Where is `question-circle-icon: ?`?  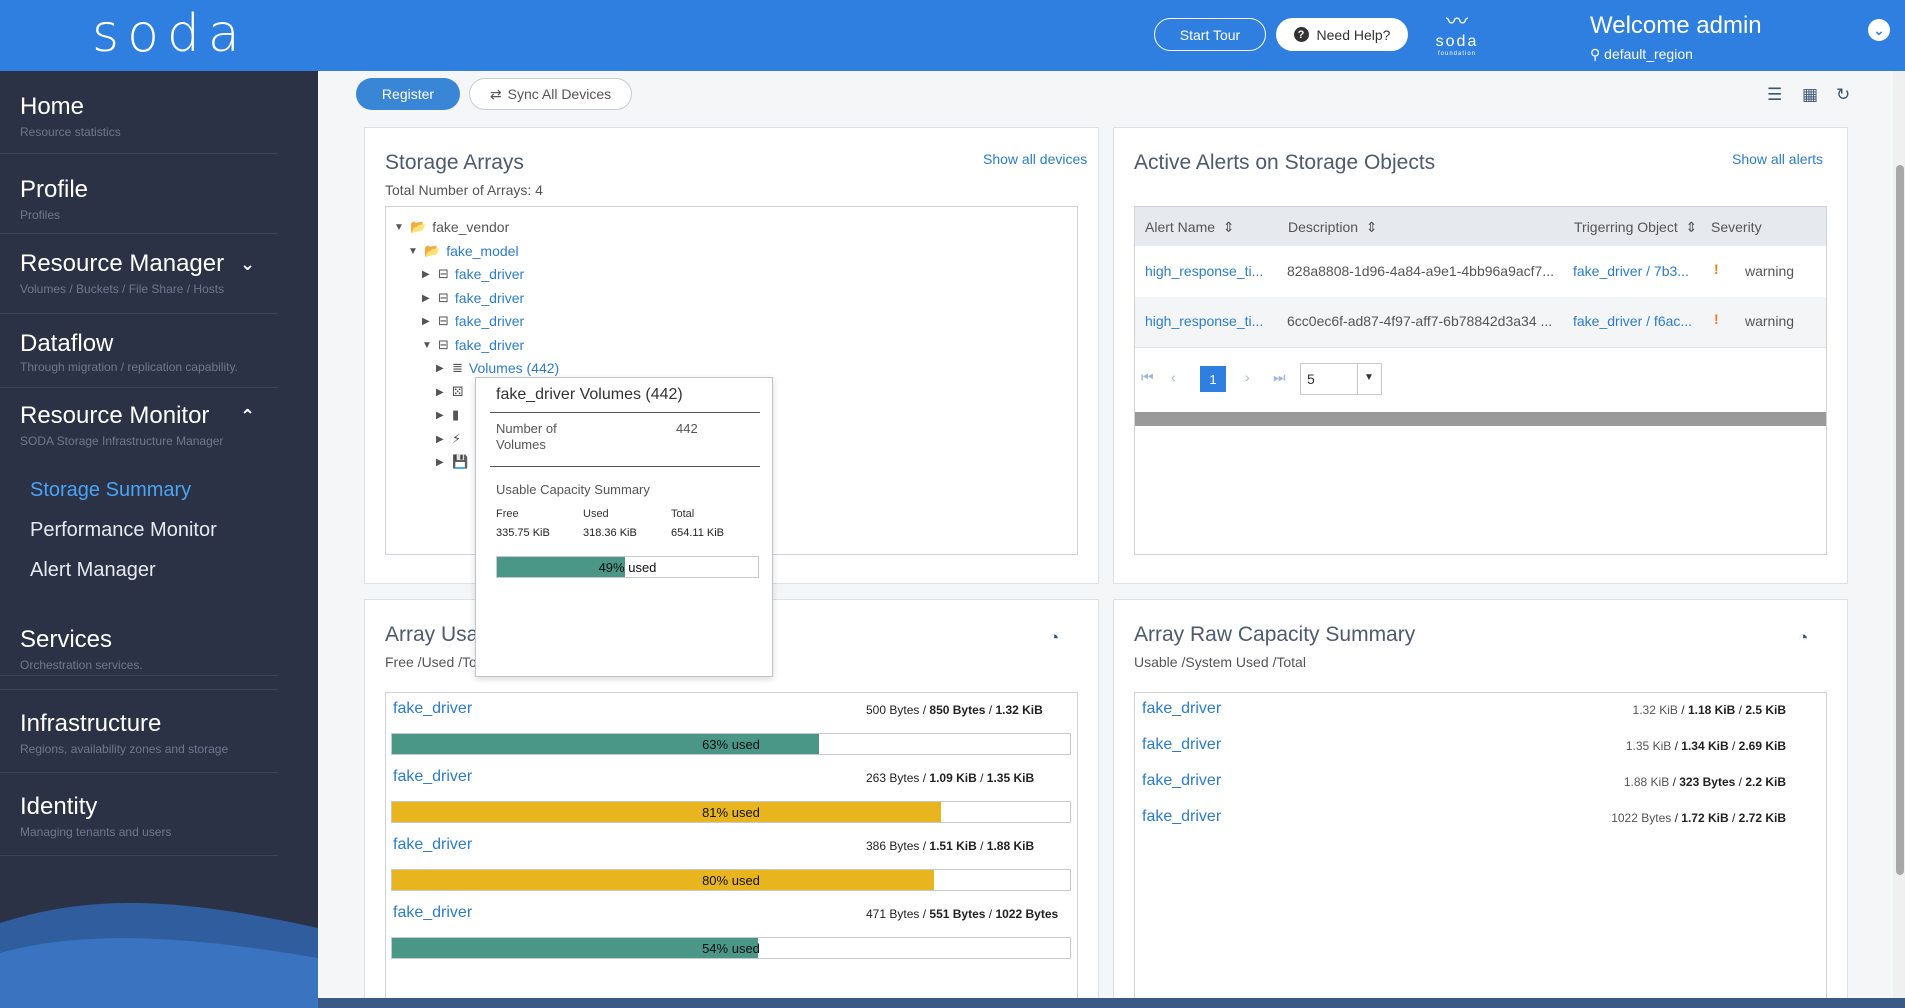 question-circle-icon: ? is located at coordinates (1301, 34).